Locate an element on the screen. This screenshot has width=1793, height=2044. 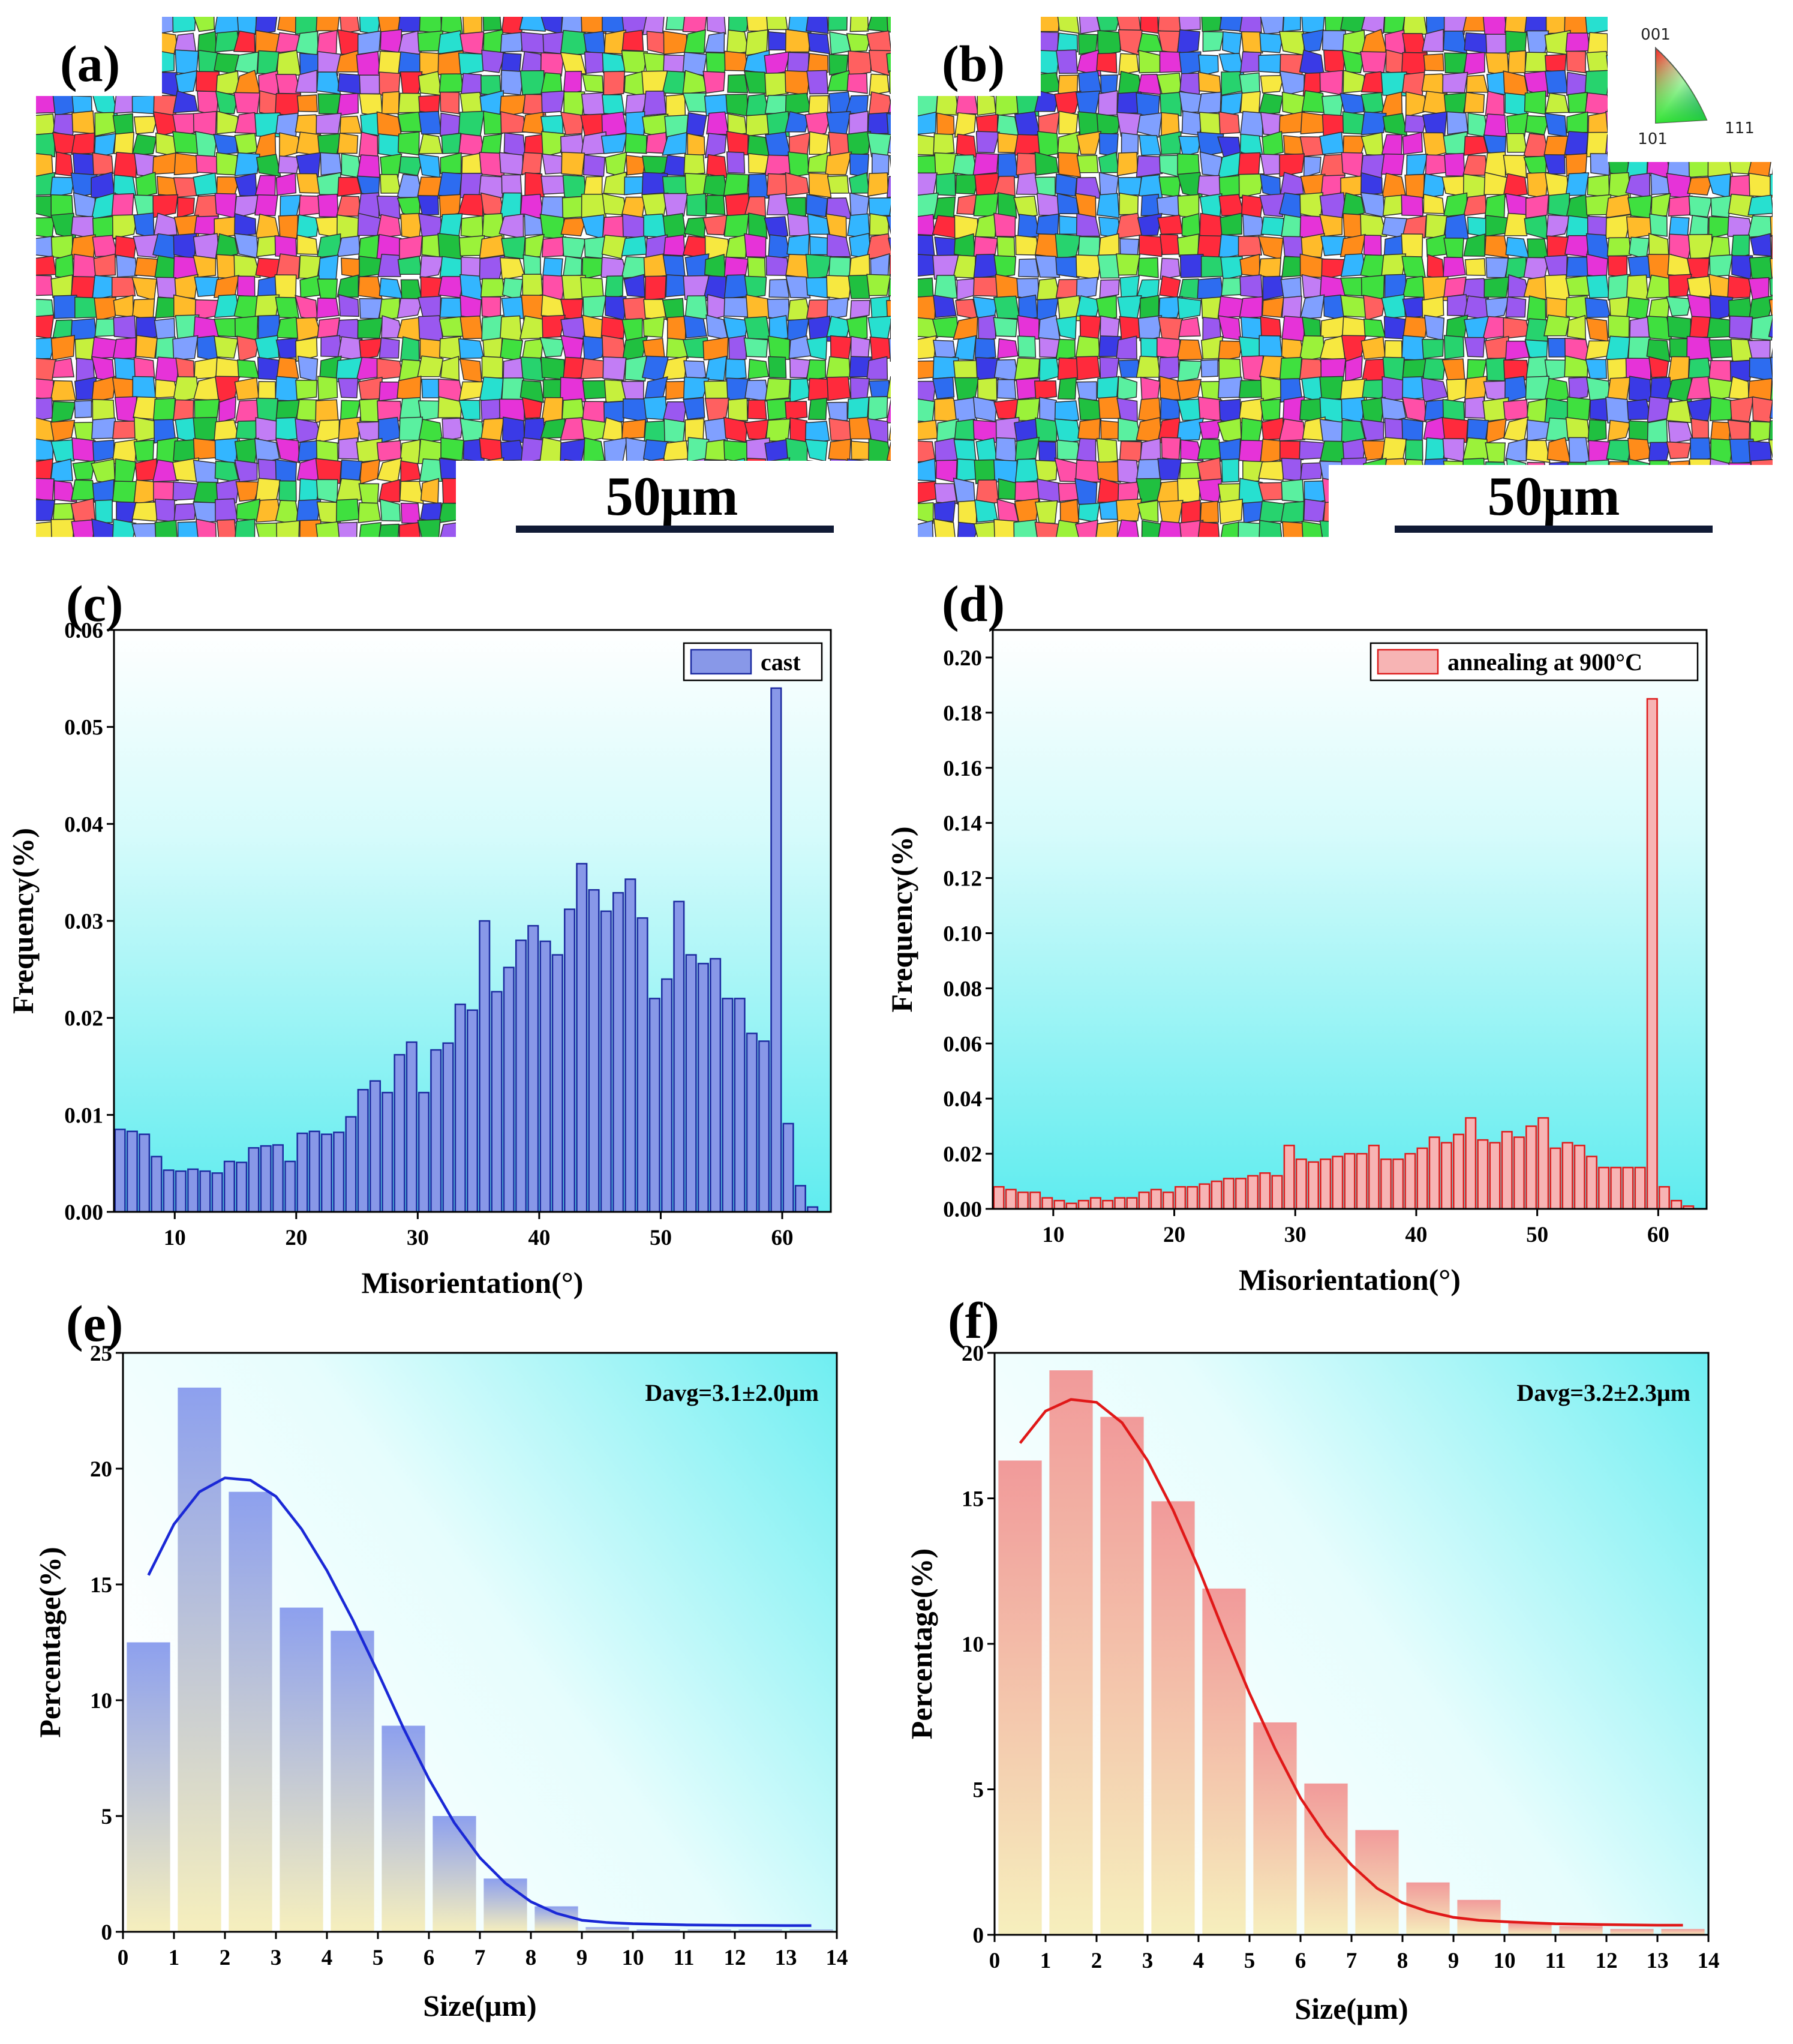
y-tick-label: 0.08 is located at coordinates (962, 989).